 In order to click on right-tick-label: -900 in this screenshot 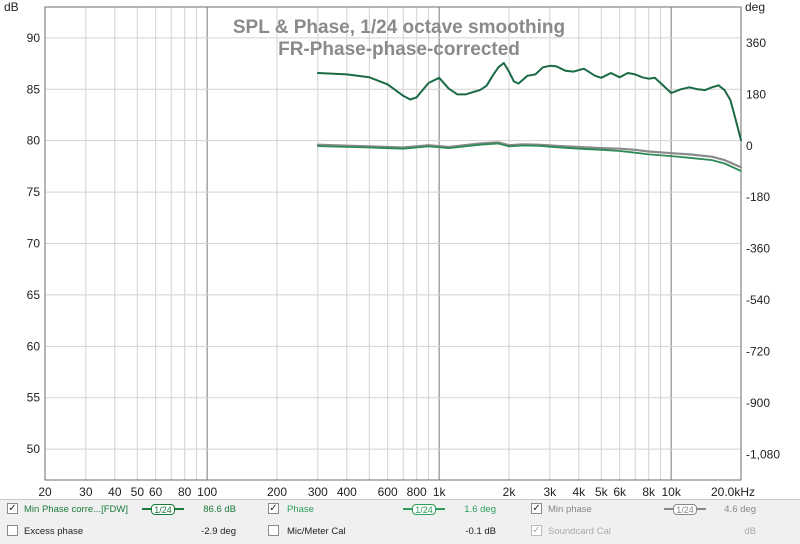, I will do `click(758, 403)`.